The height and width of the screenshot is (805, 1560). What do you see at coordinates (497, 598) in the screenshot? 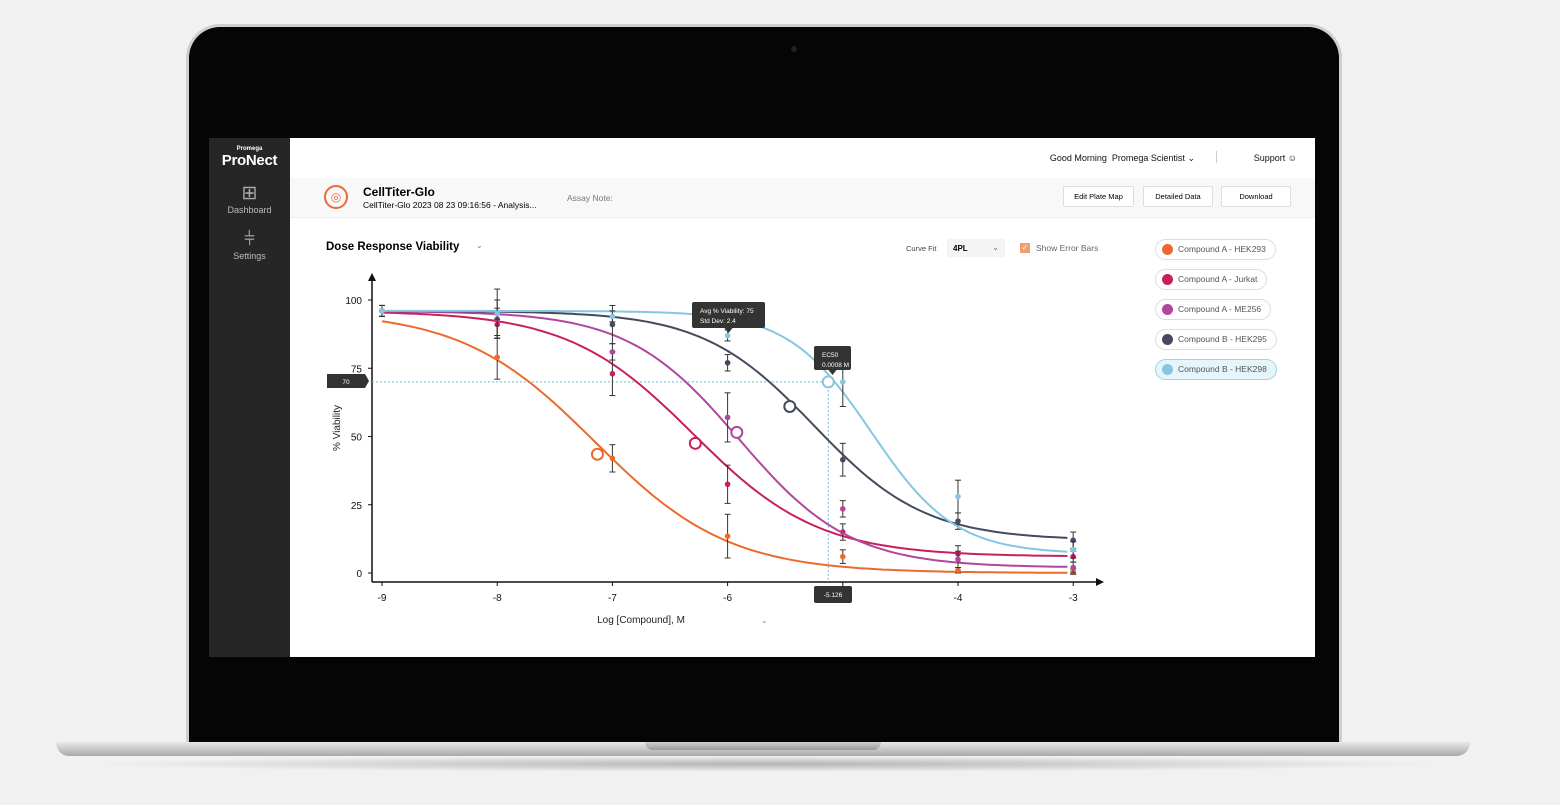
I see `x-tick-label: -8` at bounding box center [497, 598].